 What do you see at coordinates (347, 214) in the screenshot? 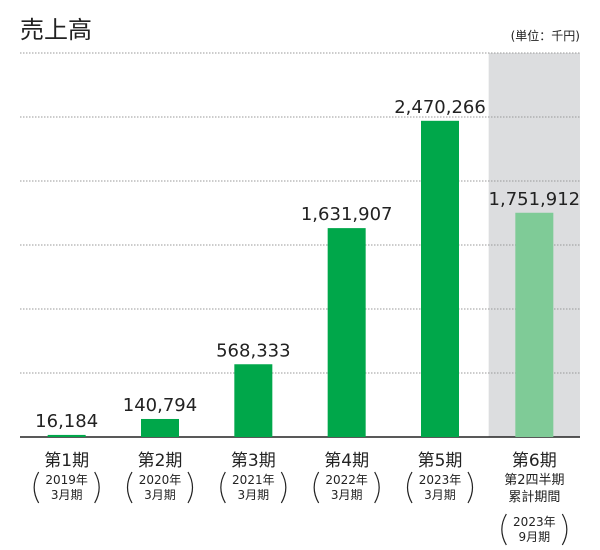
I see `data-label: 1,631,907` at bounding box center [347, 214].